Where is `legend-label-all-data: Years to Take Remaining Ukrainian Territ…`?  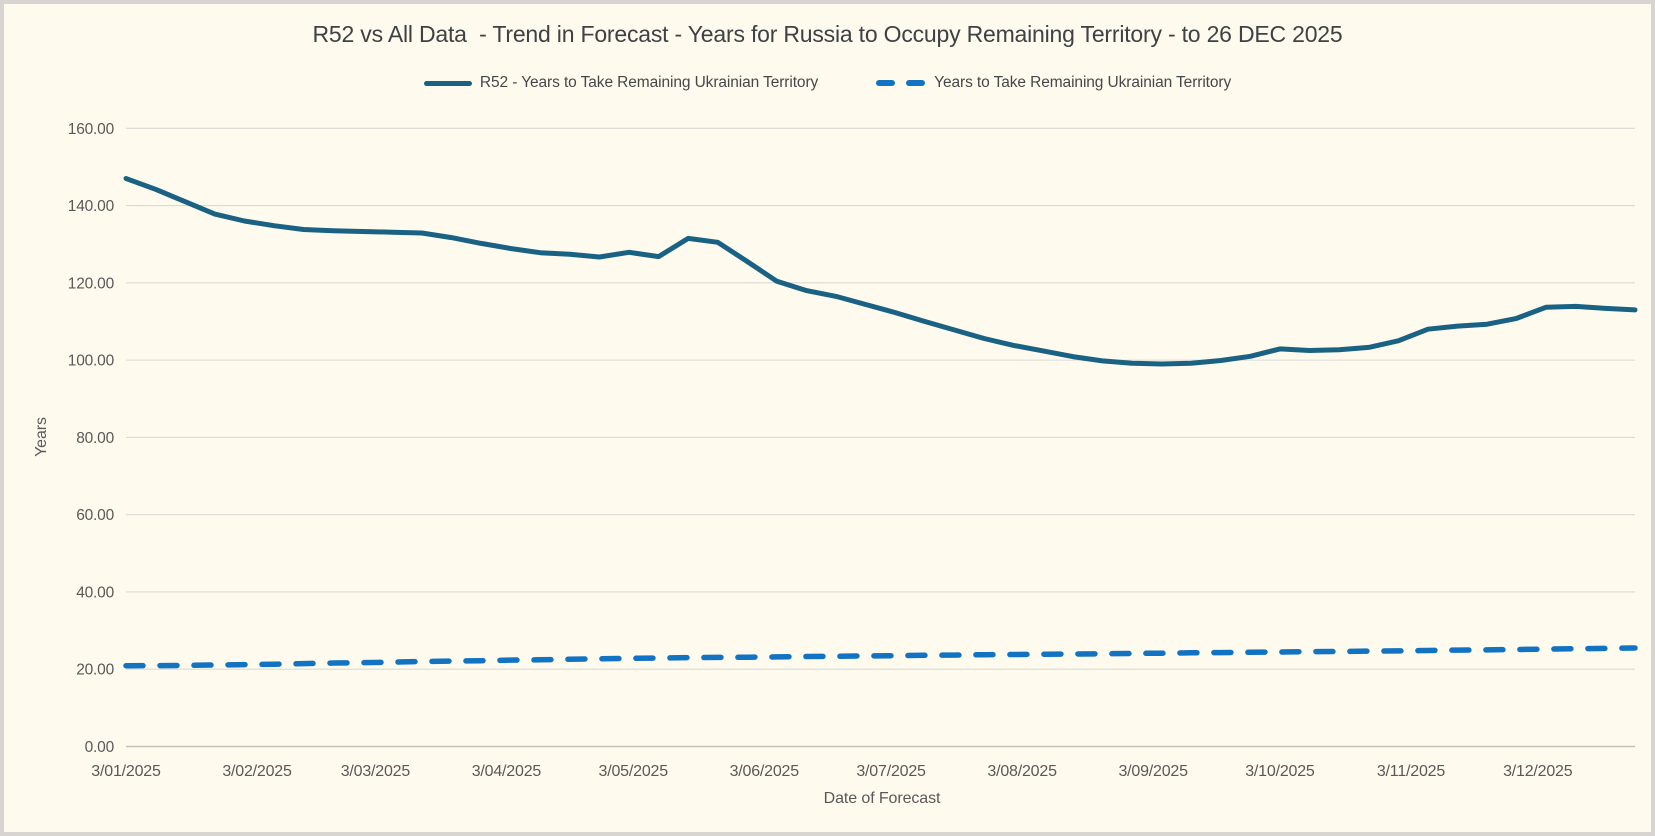
legend-label-all-data: Years to Take Remaining Ukrainian Territ… is located at coordinates (1083, 82).